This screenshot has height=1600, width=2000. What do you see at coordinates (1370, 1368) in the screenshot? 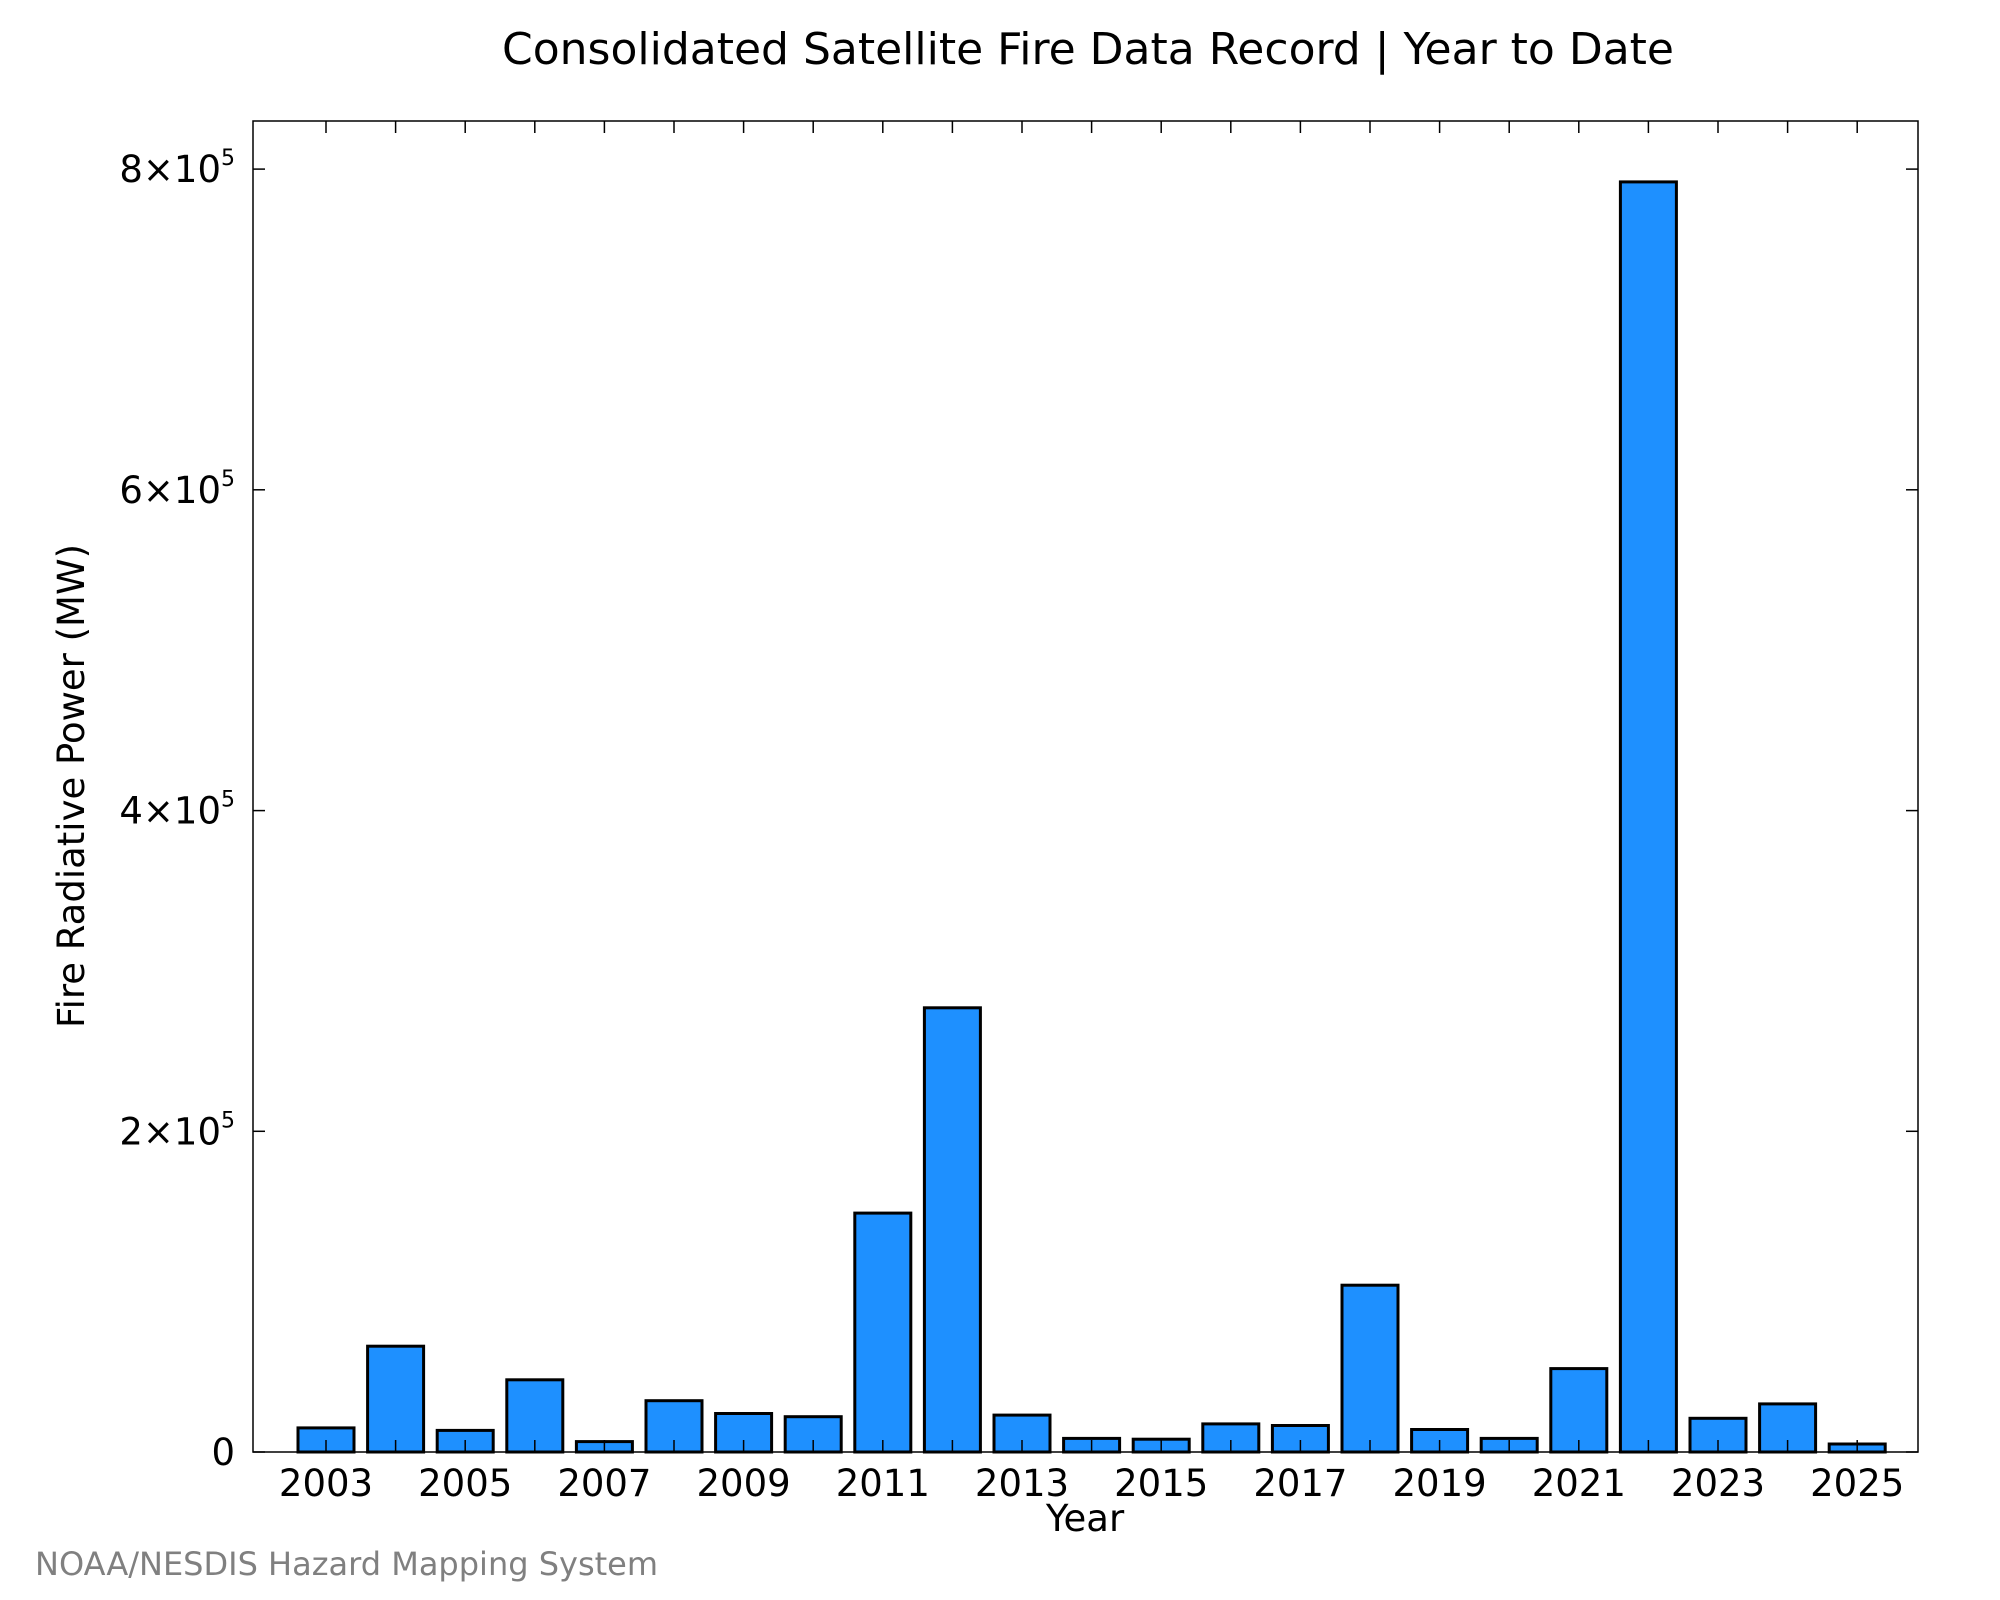
I see `bar-2018` at bounding box center [1370, 1368].